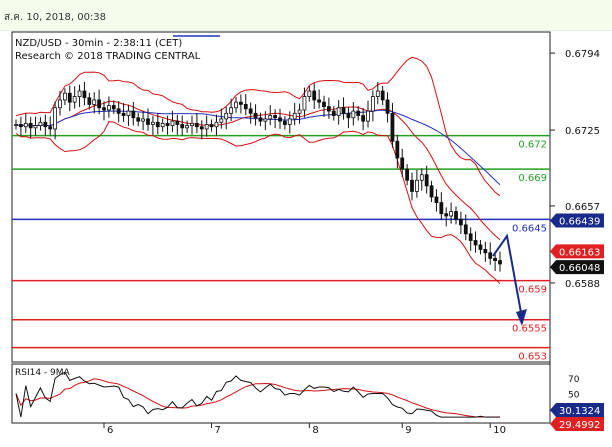 This screenshot has width=612, height=447. Describe the element at coordinates (509, 279) in the screenshot. I see `forecast-arrow` at that location.